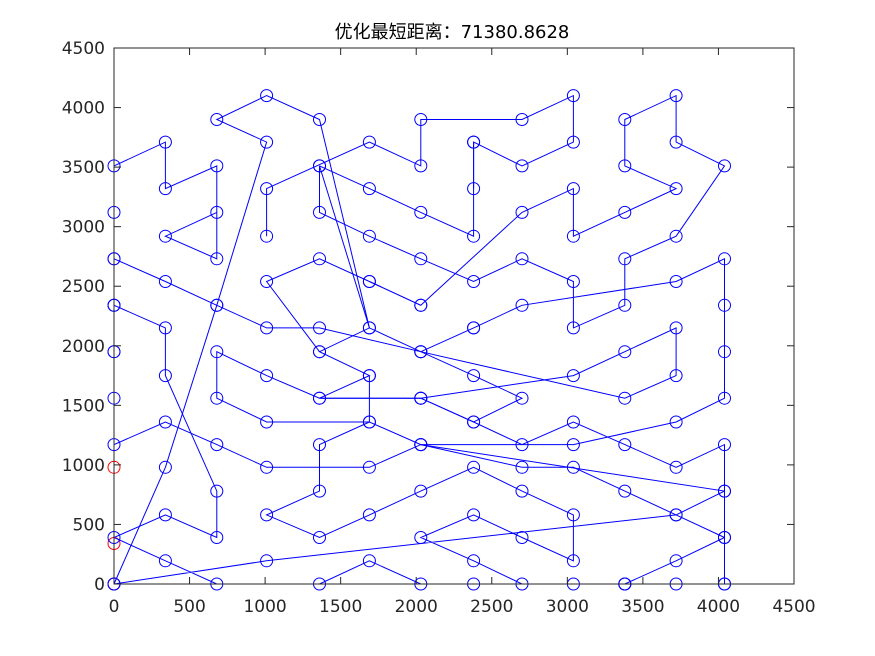  Describe the element at coordinates (416, 607) in the screenshot. I see `x-tick-label: 2000` at that location.